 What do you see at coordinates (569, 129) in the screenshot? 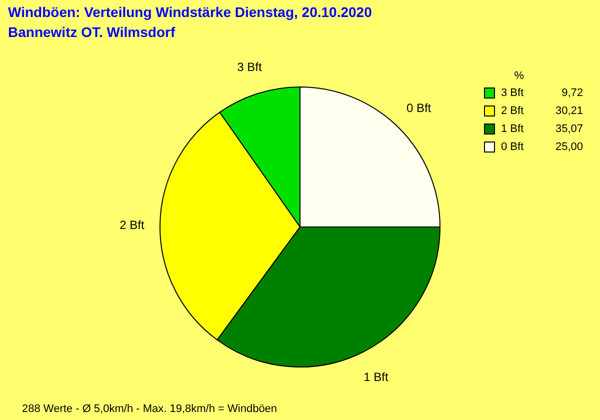
I see `data-label: 35,07` at bounding box center [569, 129].